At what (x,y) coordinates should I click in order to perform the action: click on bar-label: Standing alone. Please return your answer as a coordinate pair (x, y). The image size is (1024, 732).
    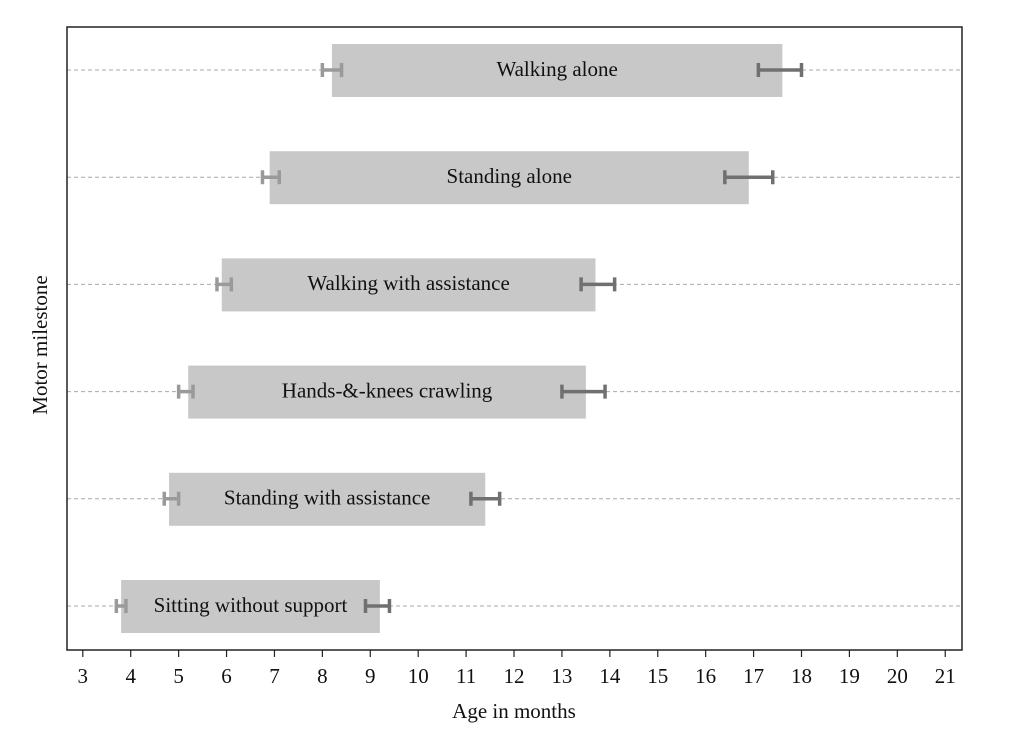
    Looking at the image, I should click on (509, 176).